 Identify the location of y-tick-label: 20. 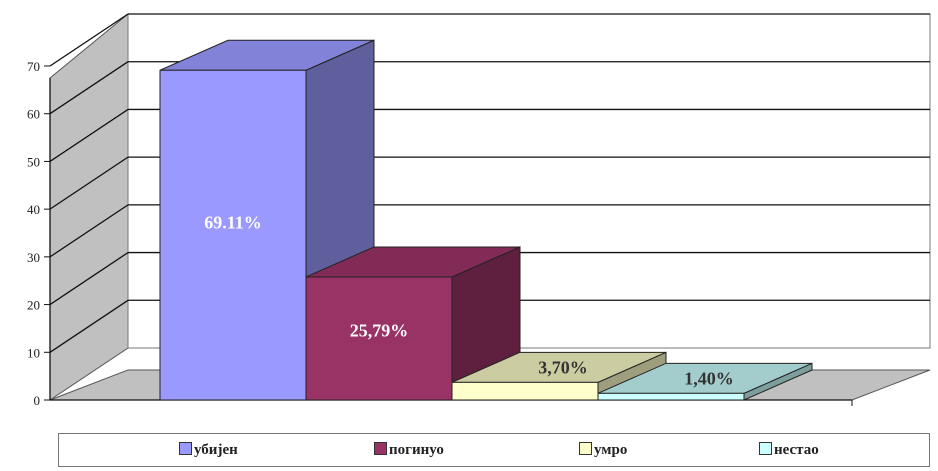
(33, 305).